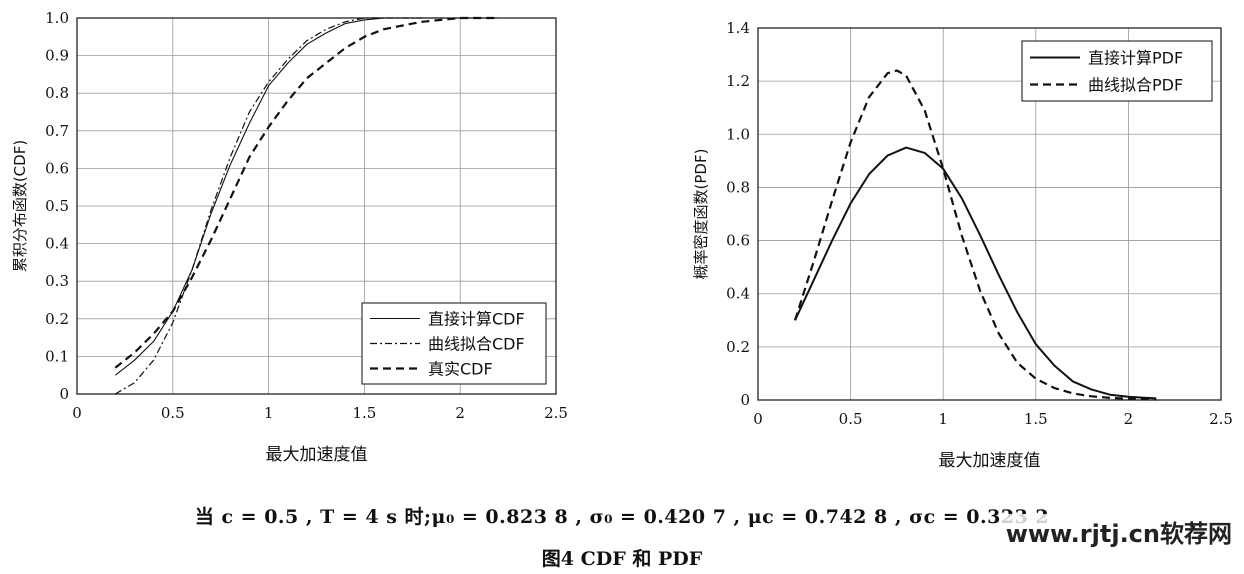 The image size is (1244, 574). Describe the element at coordinates (1118, 531) in the screenshot. I see `watermark-text: www.rjtj.cn软荐网` at that location.